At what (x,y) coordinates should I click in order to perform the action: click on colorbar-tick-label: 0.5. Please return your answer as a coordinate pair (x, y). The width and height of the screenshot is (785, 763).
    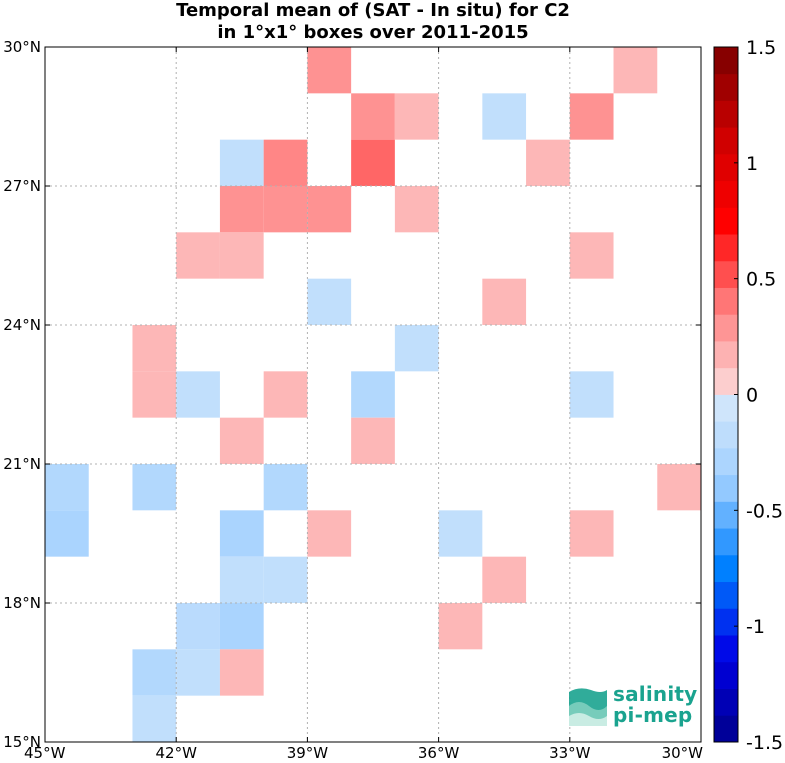
    Looking at the image, I should click on (761, 280).